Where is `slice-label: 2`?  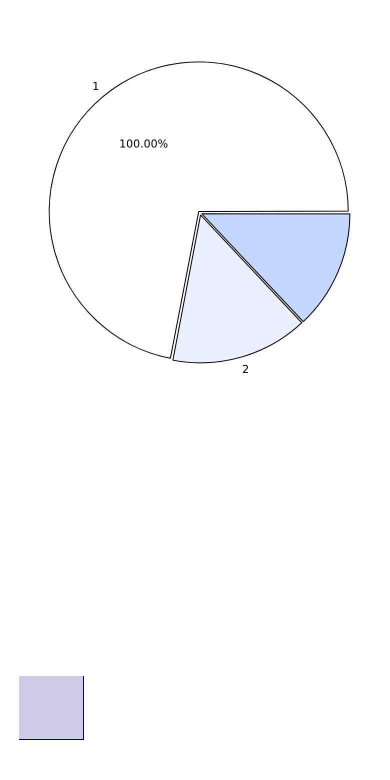
slice-label: 2 is located at coordinates (246, 369).